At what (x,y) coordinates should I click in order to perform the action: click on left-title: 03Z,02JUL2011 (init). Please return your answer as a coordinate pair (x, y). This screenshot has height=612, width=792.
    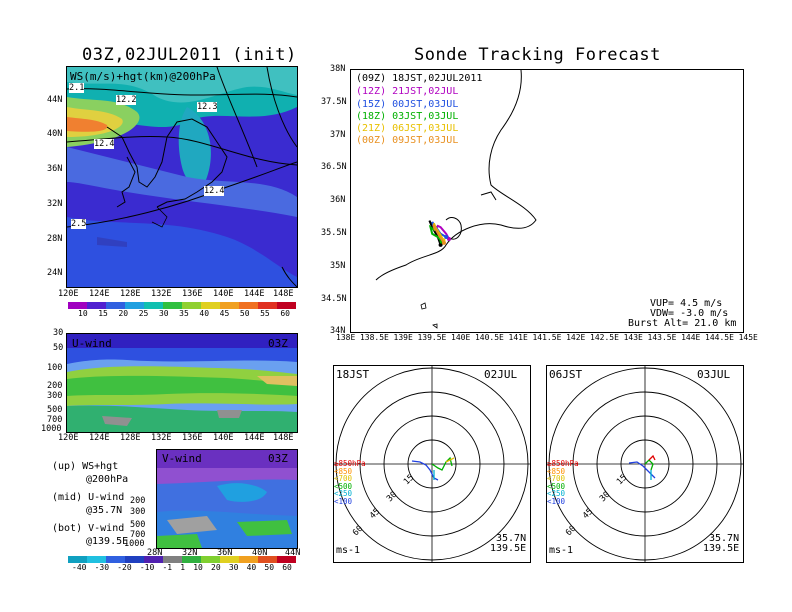
    Looking at the image, I should click on (189, 55).